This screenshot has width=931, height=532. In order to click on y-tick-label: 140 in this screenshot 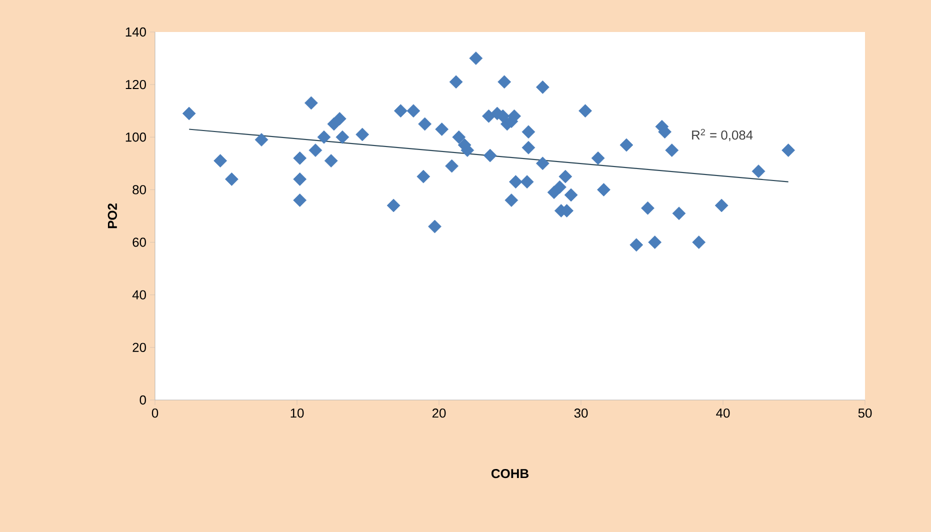, I will do `click(136, 32)`.